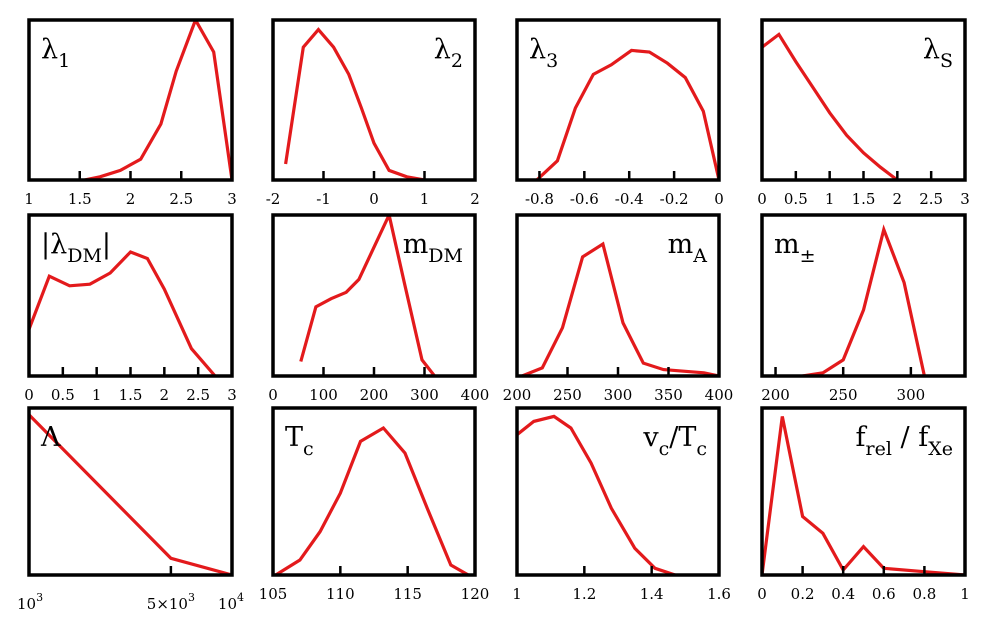 The image size is (986, 636). I want to click on x-tick-label: 120, so click(475, 594).